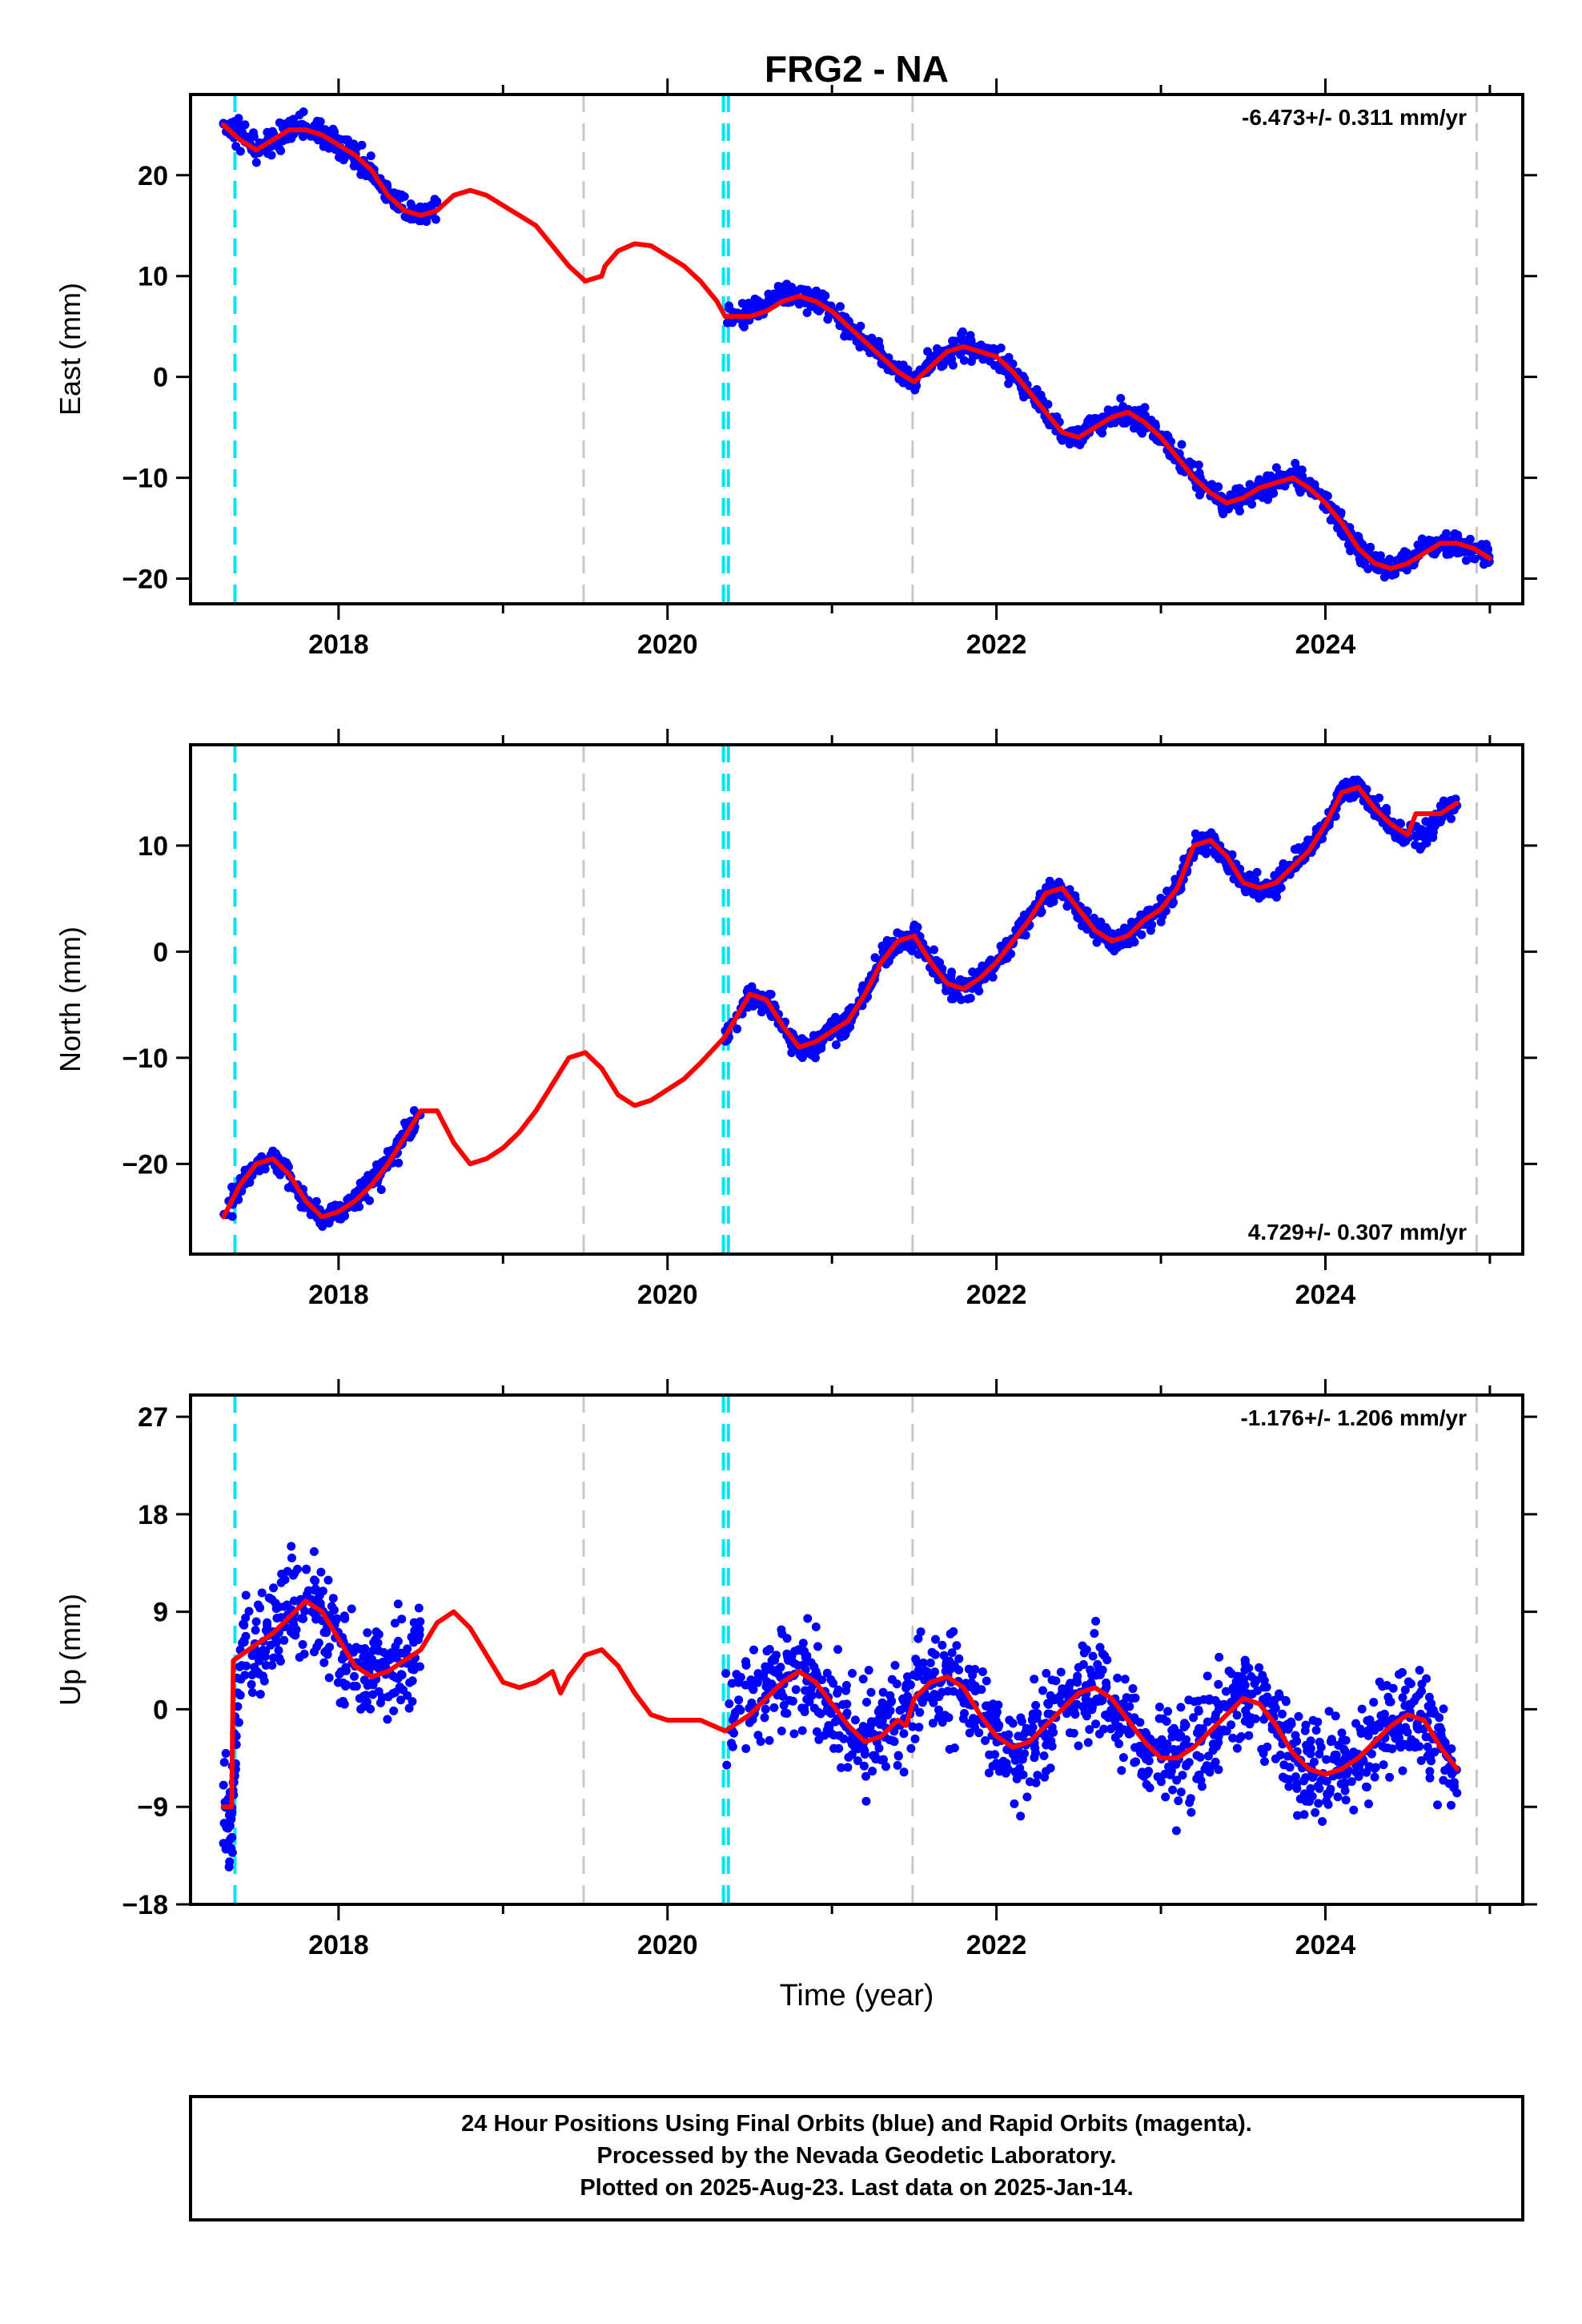 The width and height of the screenshot is (1582, 2324). What do you see at coordinates (1355, 118) in the screenshot?
I see `rate-label-east: -6.473+/- 0.311 mm/yr` at bounding box center [1355, 118].